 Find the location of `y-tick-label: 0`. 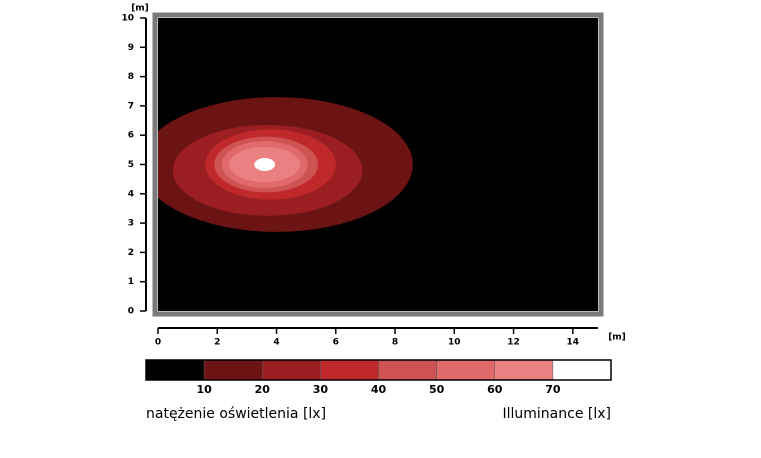

y-tick-label: 0 is located at coordinates (131, 312).